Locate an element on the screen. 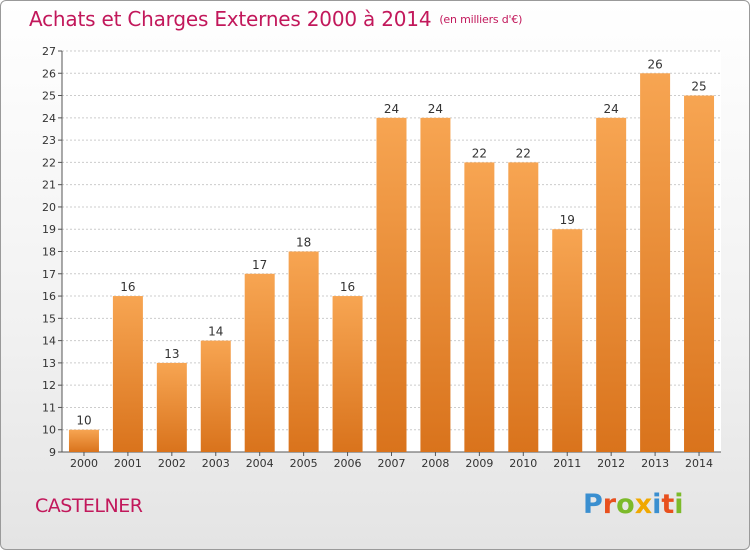 The image size is (750, 550). y-tick-label: 25 is located at coordinates (49, 96).